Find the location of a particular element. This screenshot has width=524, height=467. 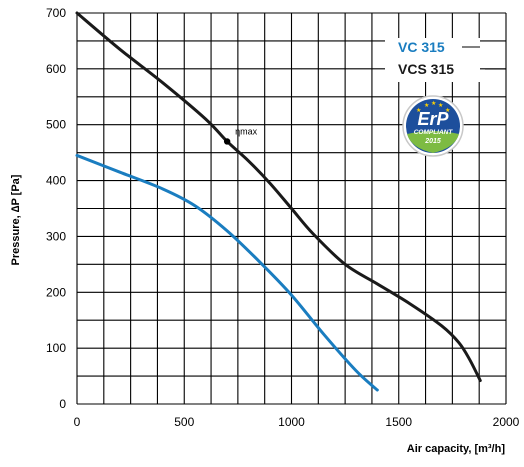

y-tick-label: 500 is located at coordinates (56, 125).